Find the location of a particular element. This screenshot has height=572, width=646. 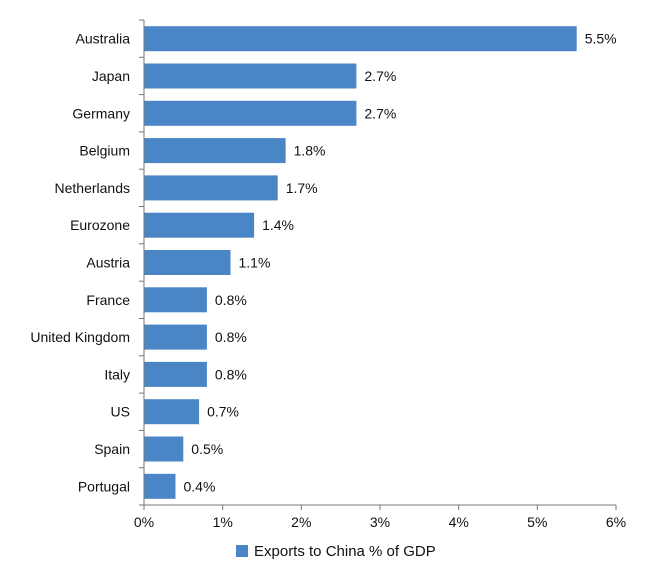

bar-netherlands is located at coordinates (211, 188).